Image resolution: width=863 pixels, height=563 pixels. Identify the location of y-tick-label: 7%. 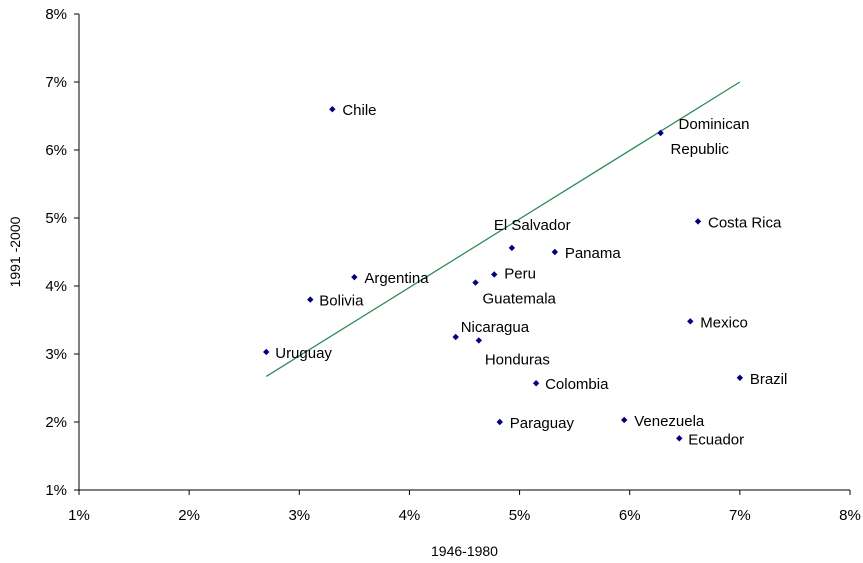
(56, 82).